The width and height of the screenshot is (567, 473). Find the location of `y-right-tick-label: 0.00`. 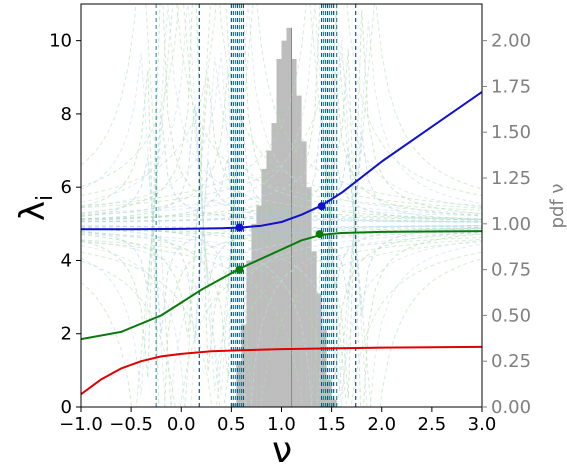

y-right-tick-label: 0.00 is located at coordinates (511, 407).